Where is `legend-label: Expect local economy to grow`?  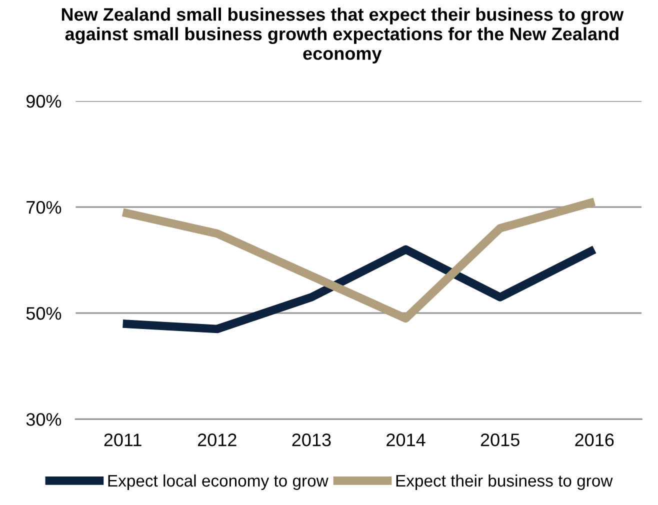 legend-label: Expect local economy to grow is located at coordinates (218, 482).